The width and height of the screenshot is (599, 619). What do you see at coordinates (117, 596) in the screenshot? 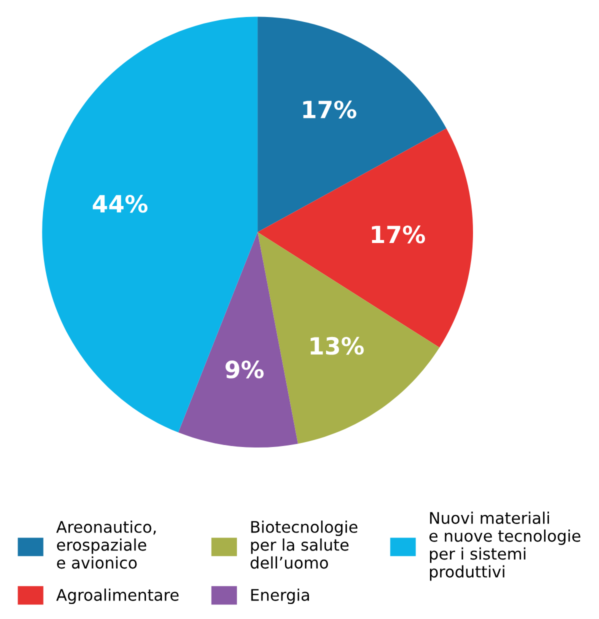
I see `legend-label: Agroalimentare` at bounding box center [117, 596].